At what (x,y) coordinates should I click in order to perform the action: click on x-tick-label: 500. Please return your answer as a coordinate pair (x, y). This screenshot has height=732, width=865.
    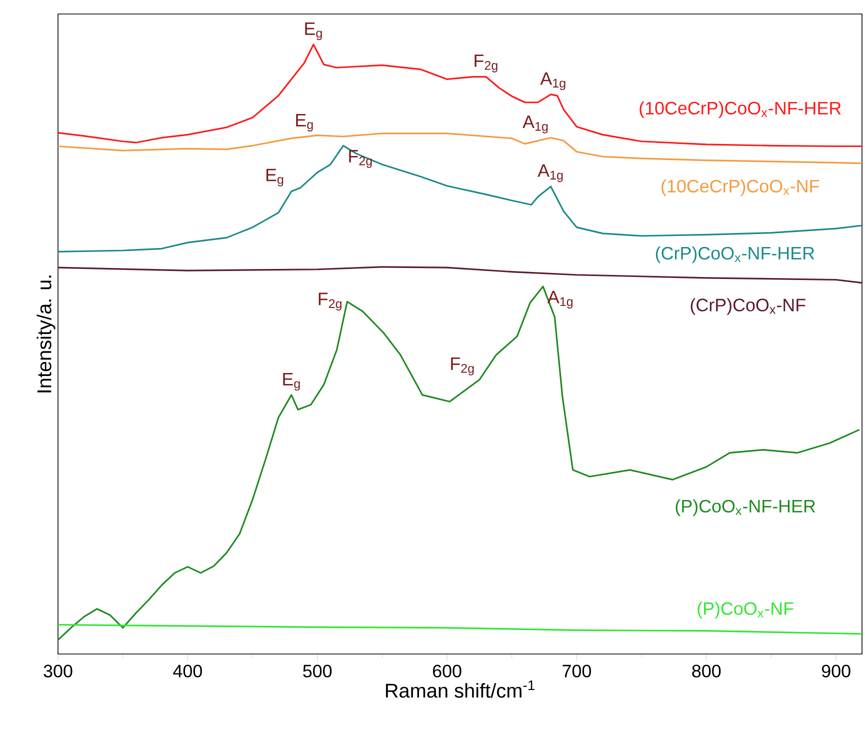
    Looking at the image, I should click on (317, 671).